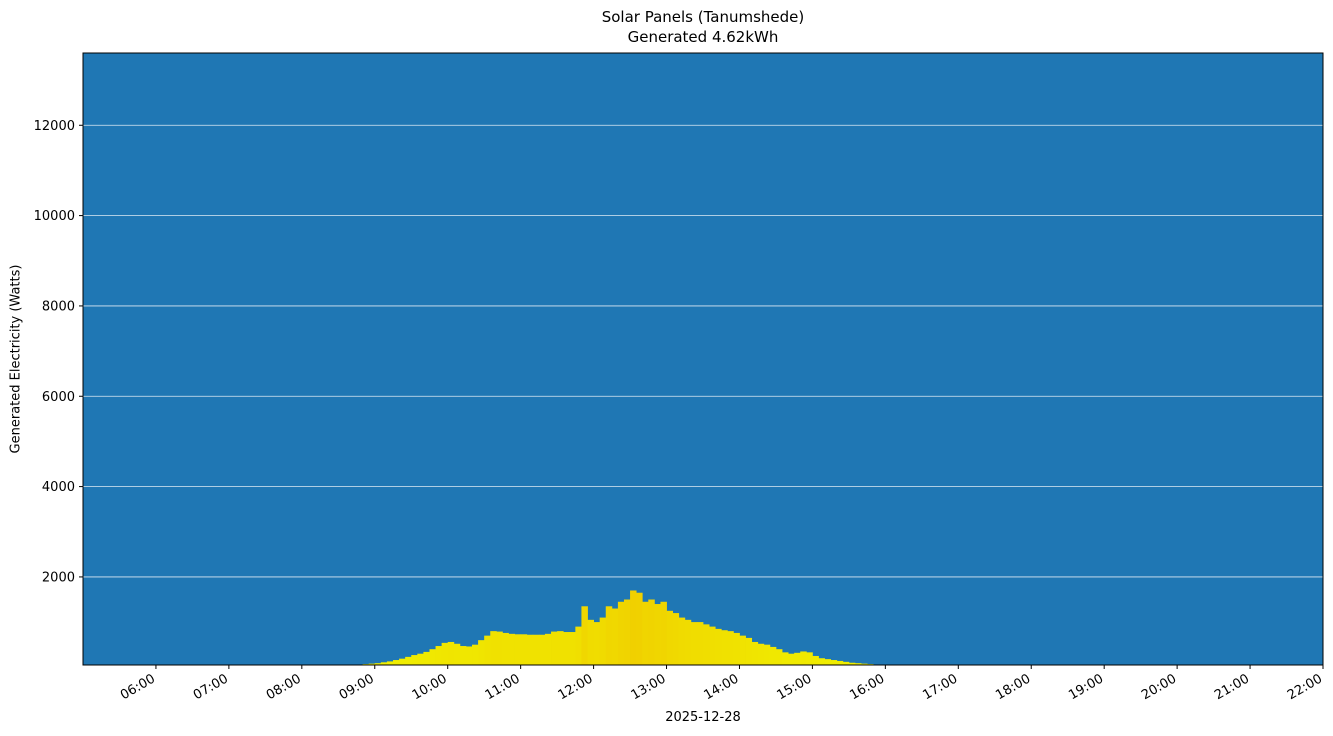 Image resolution: width=1333 pixels, height=736 pixels. What do you see at coordinates (1086, 687) in the screenshot?
I see `x-tick-label: 19:00` at bounding box center [1086, 687].